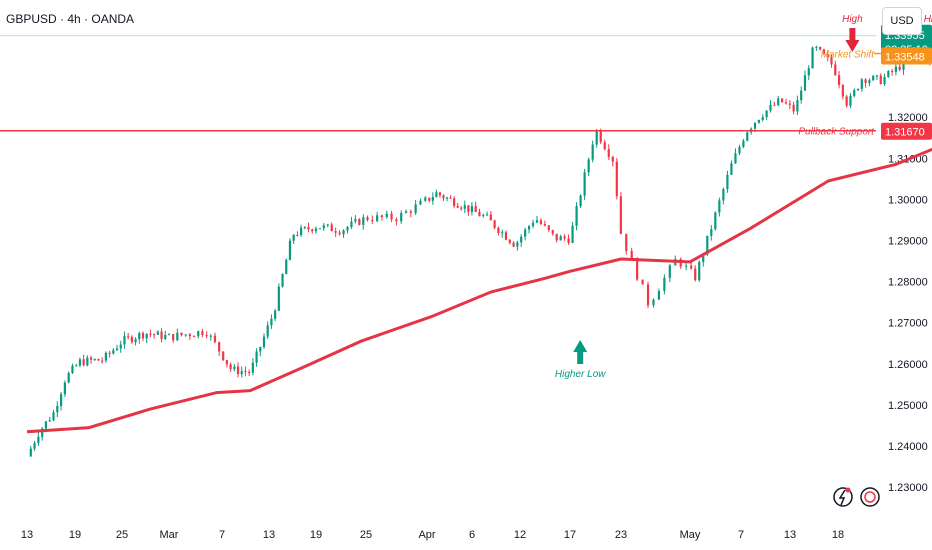 Image resolution: width=932 pixels, height=550 pixels. What do you see at coordinates (908, 242) in the screenshot?
I see `y-tick-label: 1.29000` at bounding box center [908, 242].